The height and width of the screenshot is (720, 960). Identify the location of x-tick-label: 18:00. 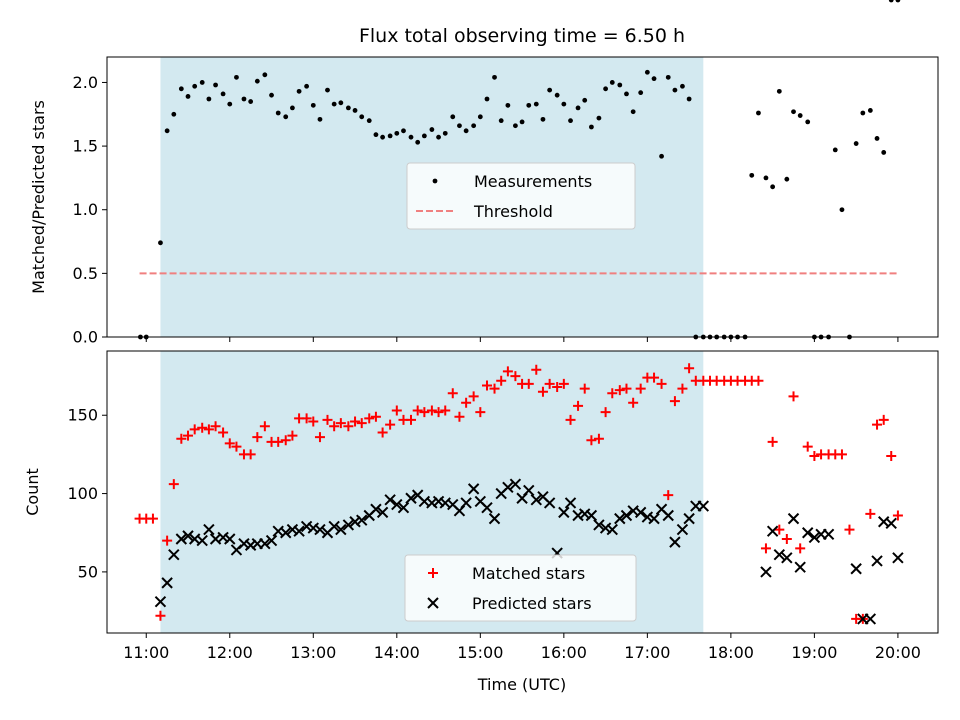
(731, 652).